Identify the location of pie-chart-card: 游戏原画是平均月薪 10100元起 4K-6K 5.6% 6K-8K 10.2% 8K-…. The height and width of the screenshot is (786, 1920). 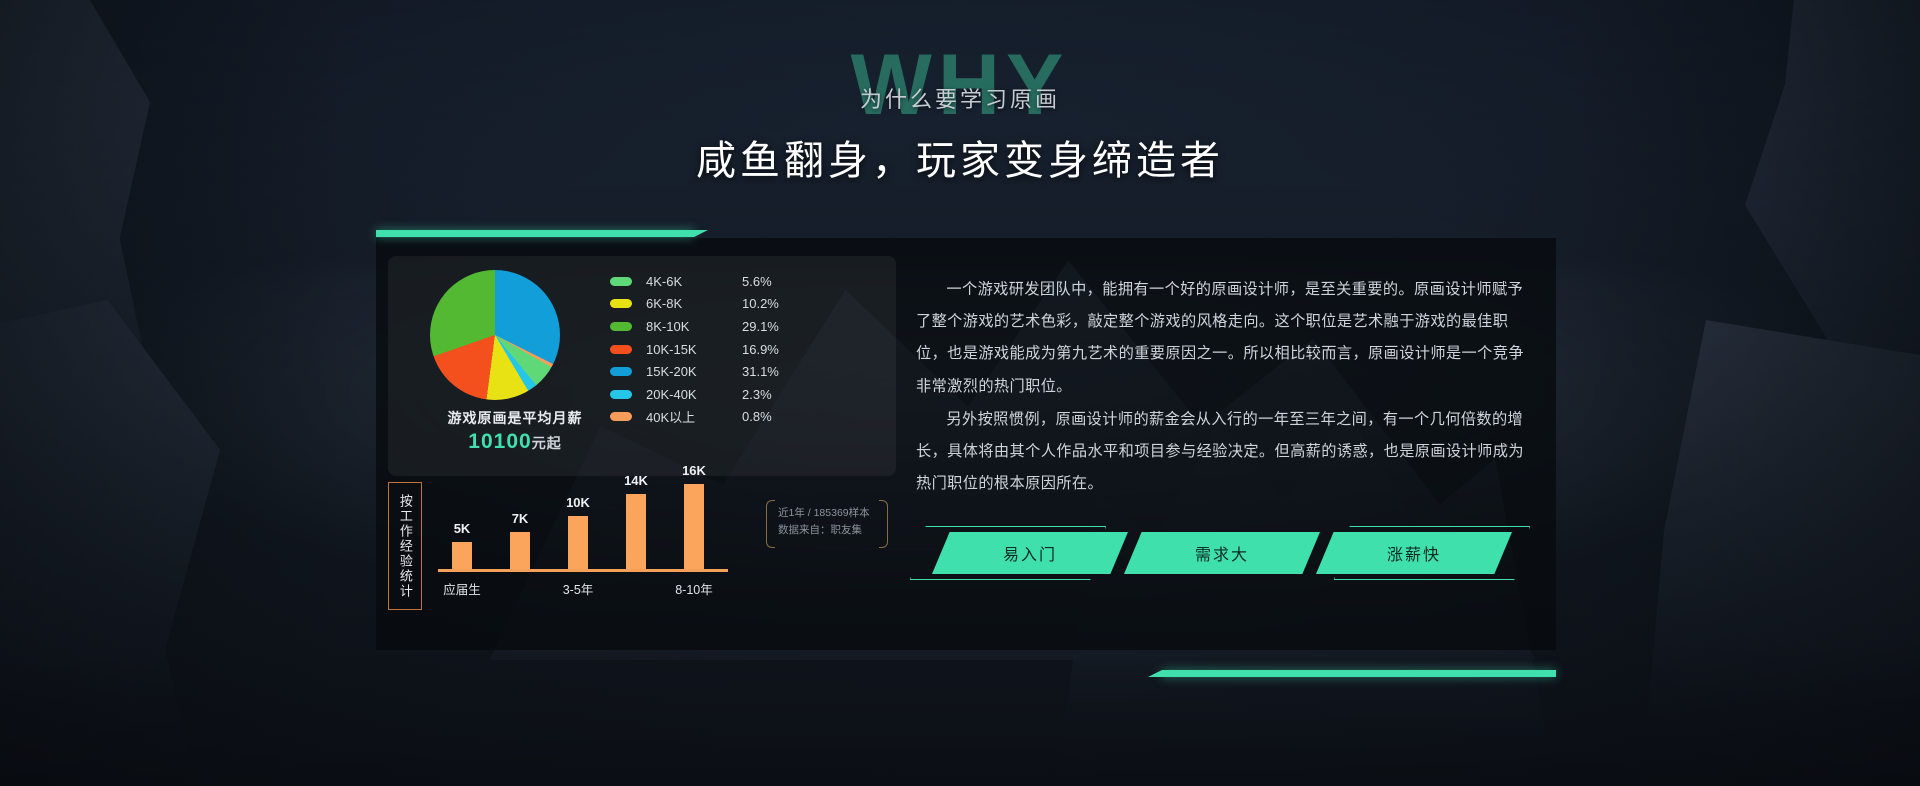
(642, 366).